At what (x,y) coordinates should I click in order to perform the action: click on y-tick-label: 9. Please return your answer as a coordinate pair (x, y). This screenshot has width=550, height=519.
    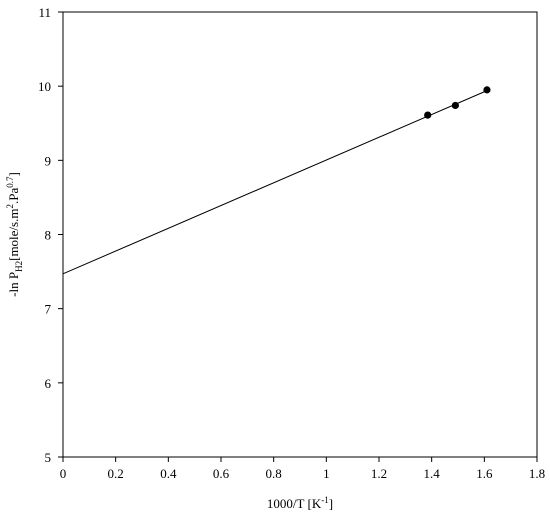
    Looking at the image, I should click on (48, 160).